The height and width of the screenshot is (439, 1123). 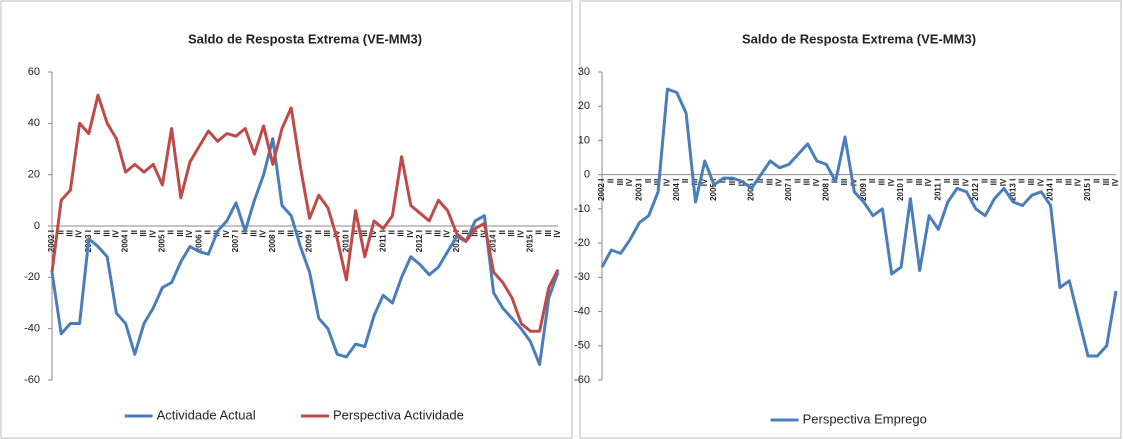 What do you see at coordinates (825, 190) in the screenshot?
I see `x-tick-label: 2008 I` at bounding box center [825, 190].